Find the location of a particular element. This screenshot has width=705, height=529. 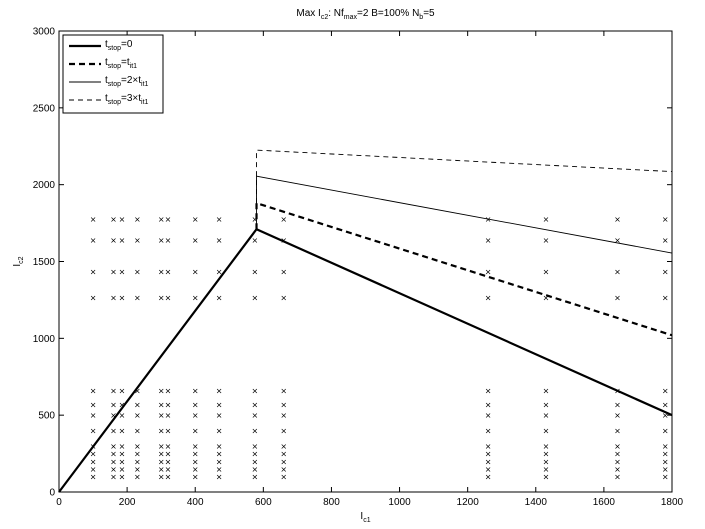

data-marker-89: × is located at coordinates (137, 415).